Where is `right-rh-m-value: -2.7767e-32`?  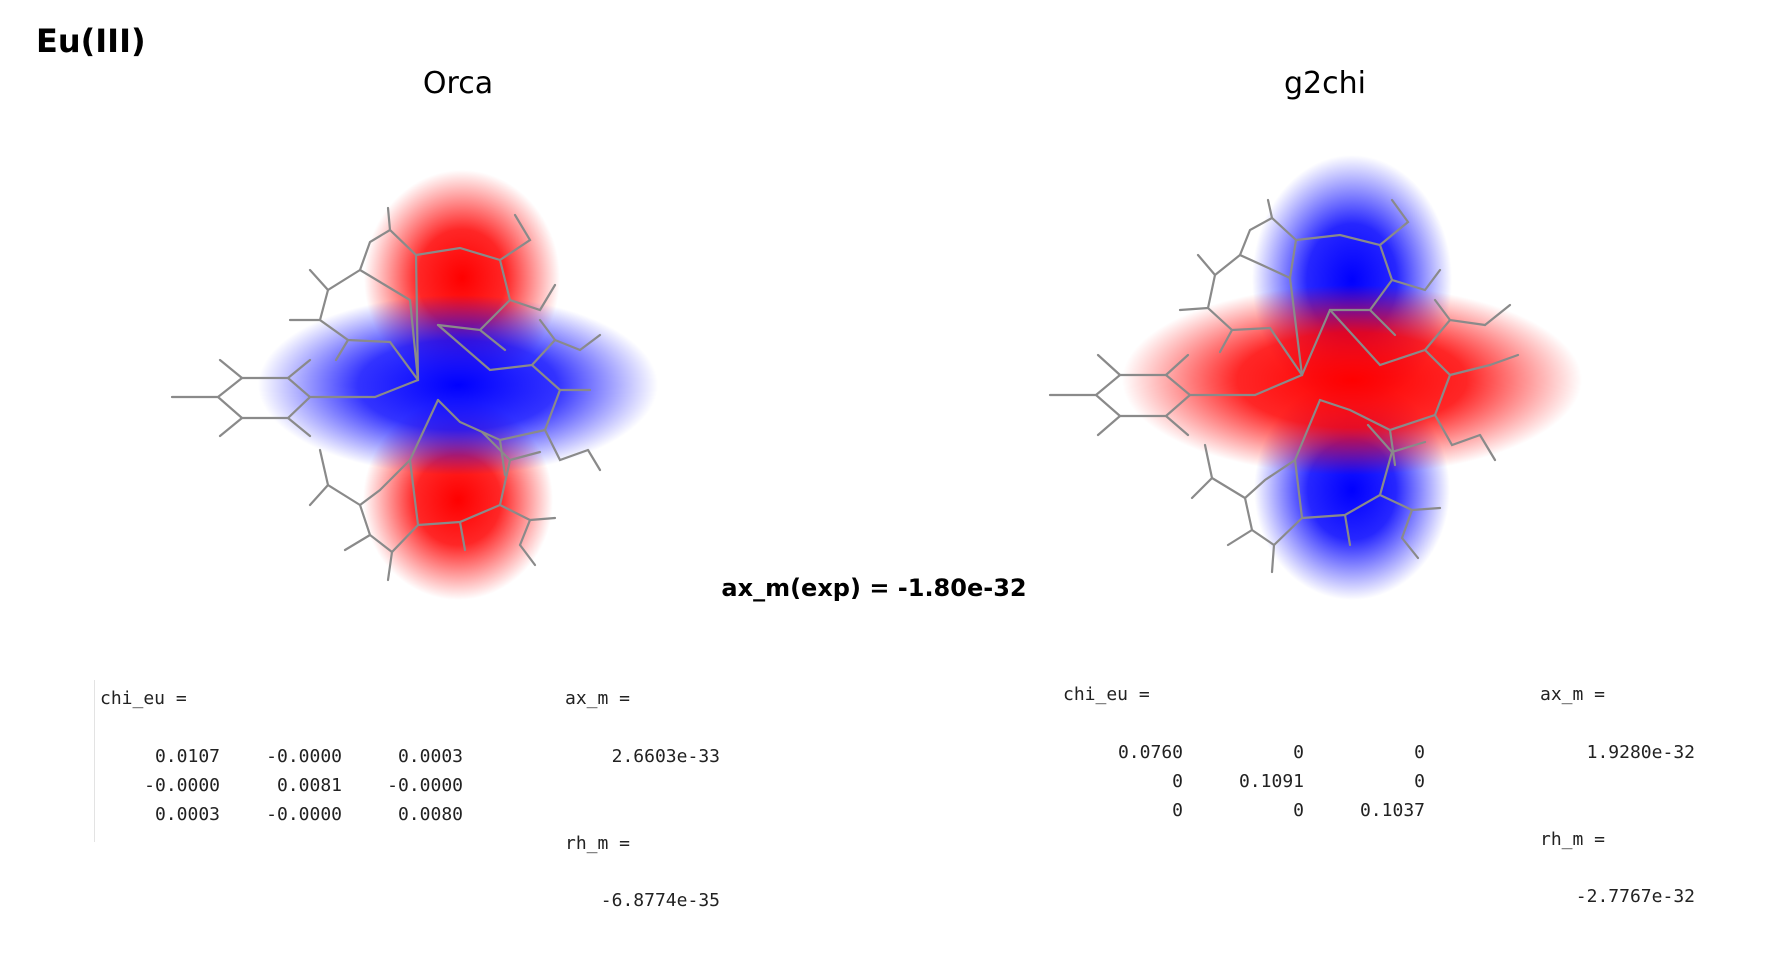
right-rh-m-value: -2.7767e-32 is located at coordinates (1635, 896).